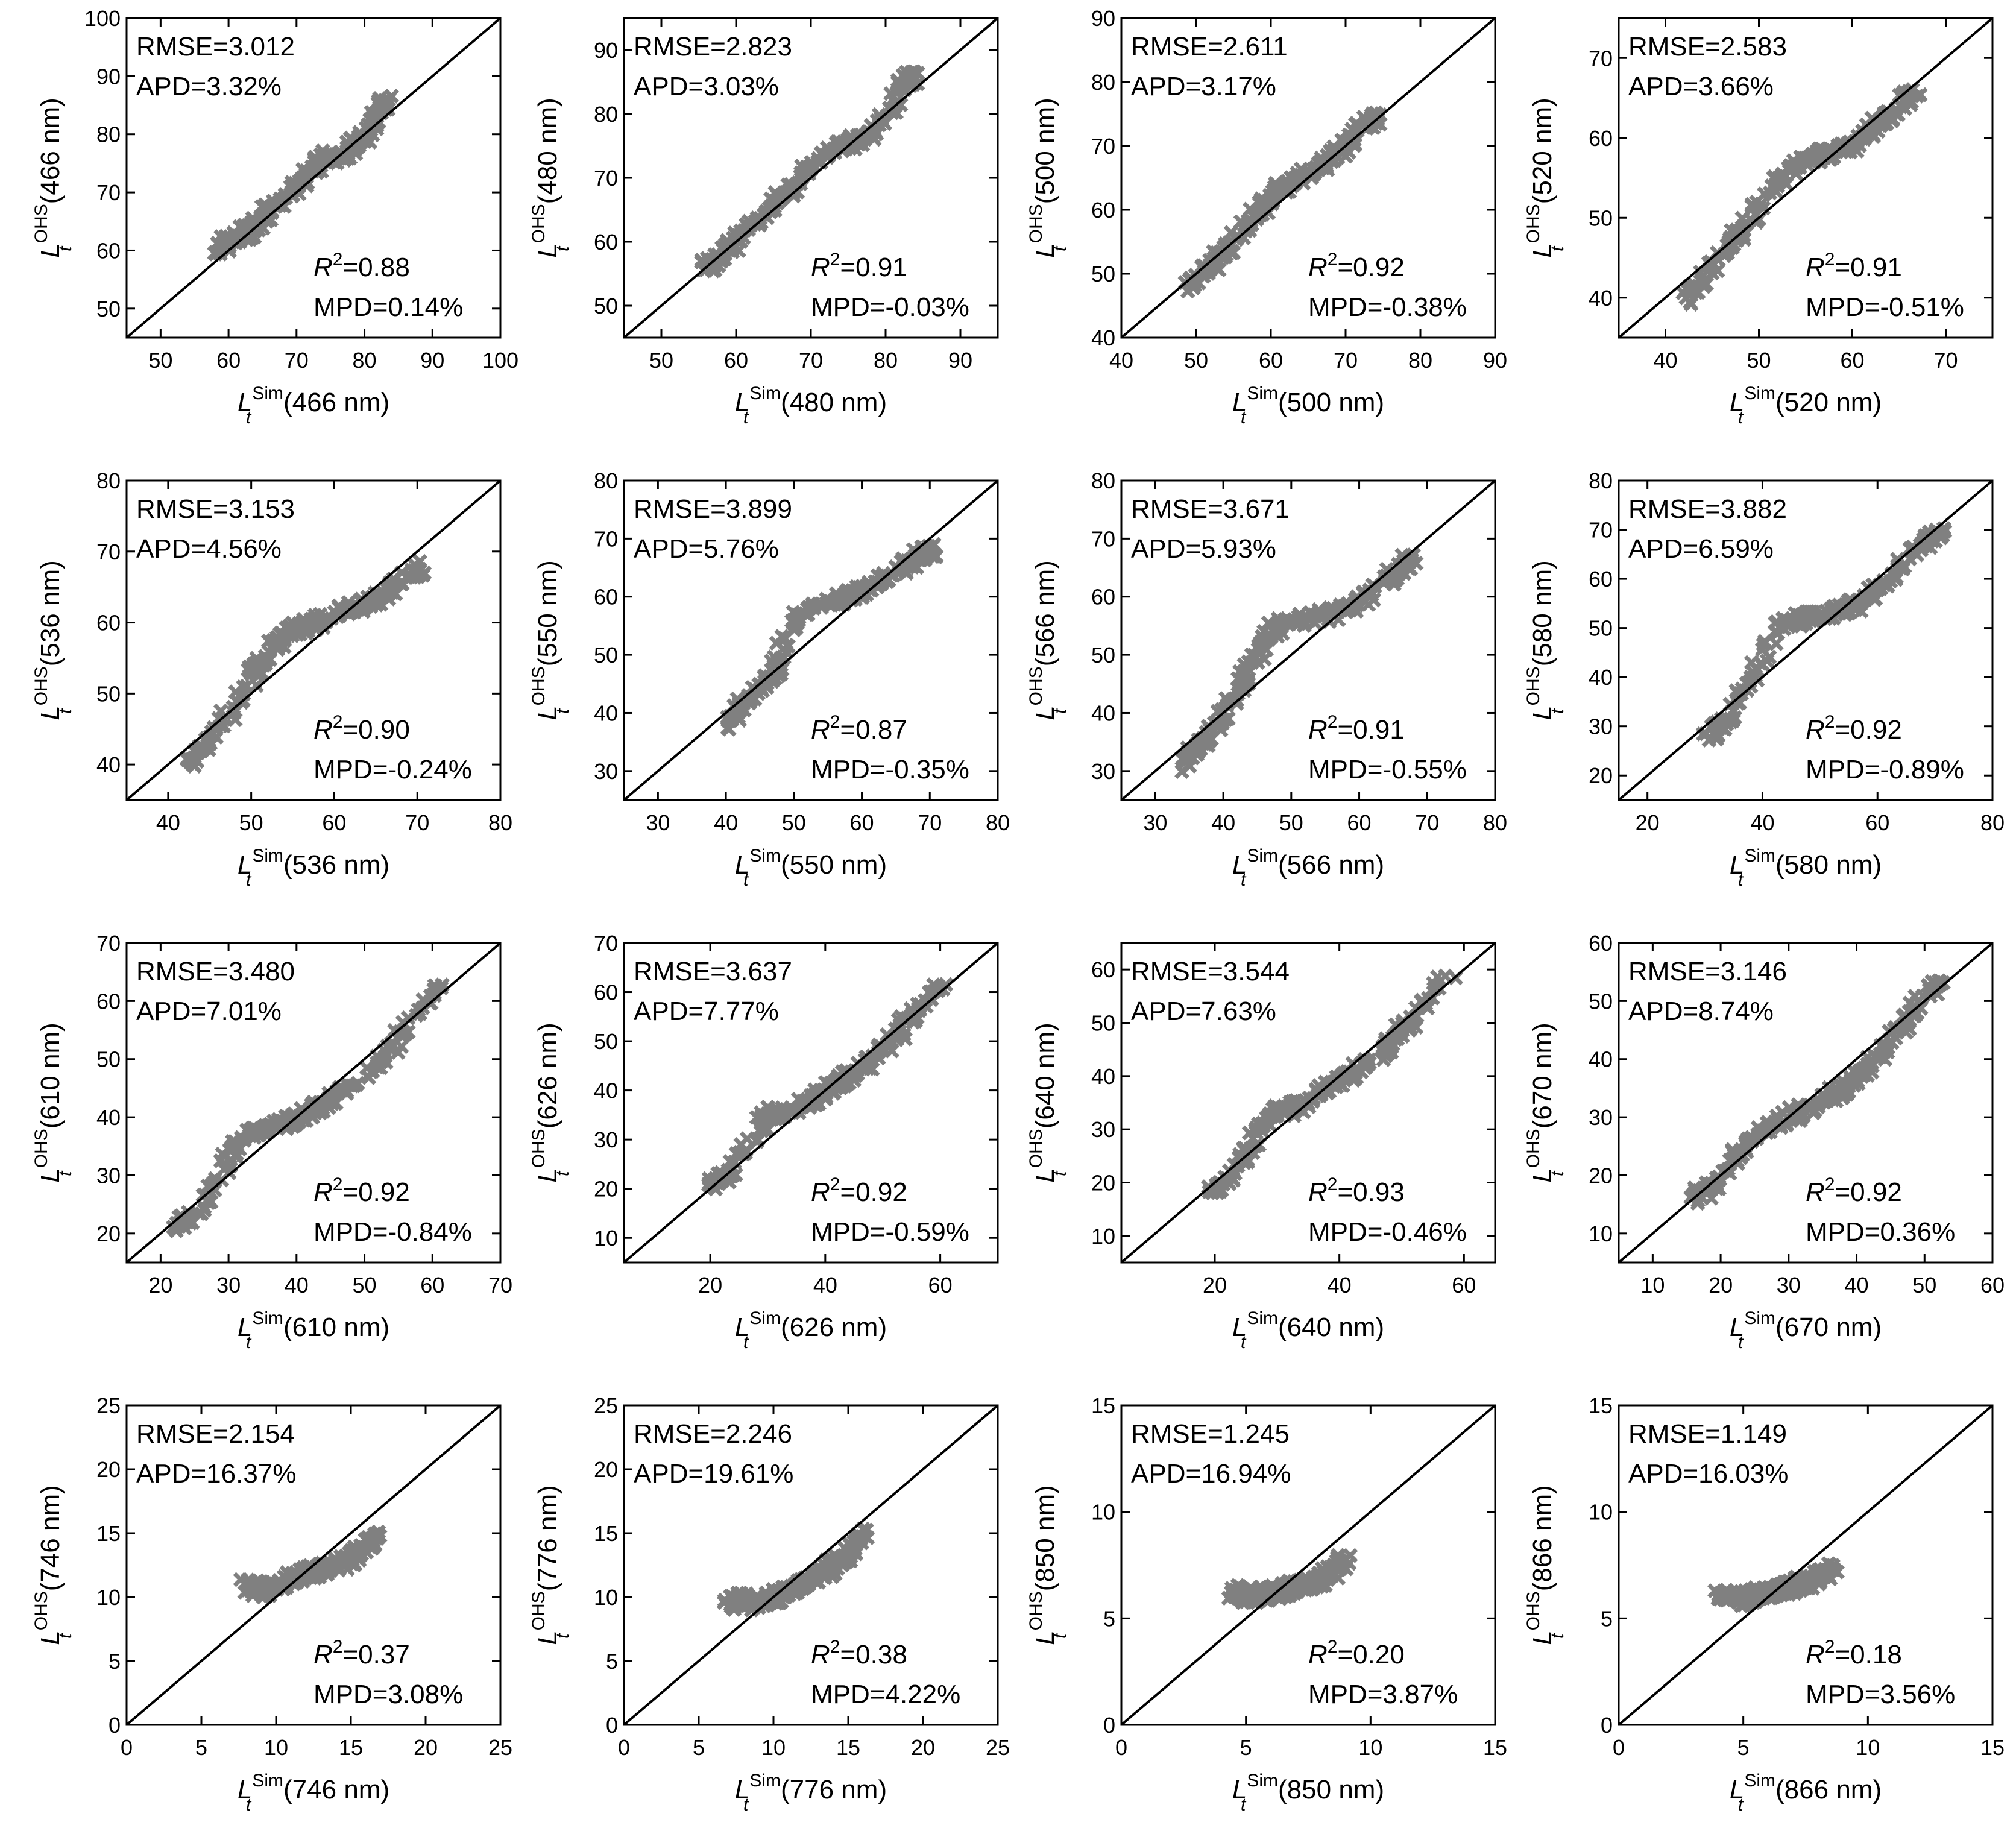 This screenshot has width=2016, height=1831. I want to click on mpd-annotation: MPD=3.56%, so click(1881, 1694).